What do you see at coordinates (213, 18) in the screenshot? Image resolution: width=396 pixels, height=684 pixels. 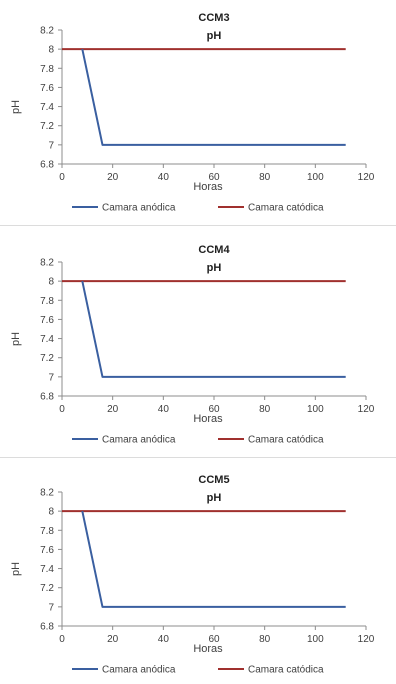 I see `chart-title: CCM3` at bounding box center [213, 18].